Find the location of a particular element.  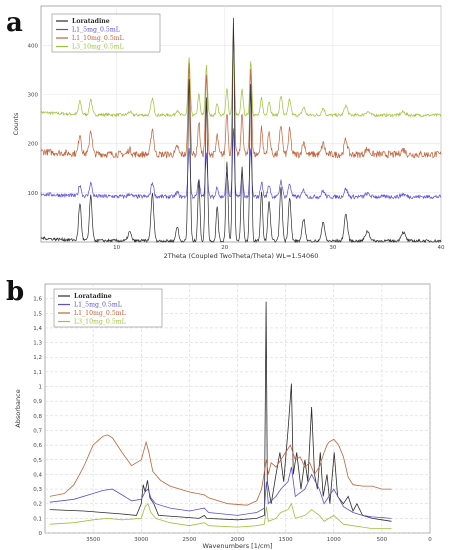

y-tick-label: 0,6 is located at coordinates (37, 446).